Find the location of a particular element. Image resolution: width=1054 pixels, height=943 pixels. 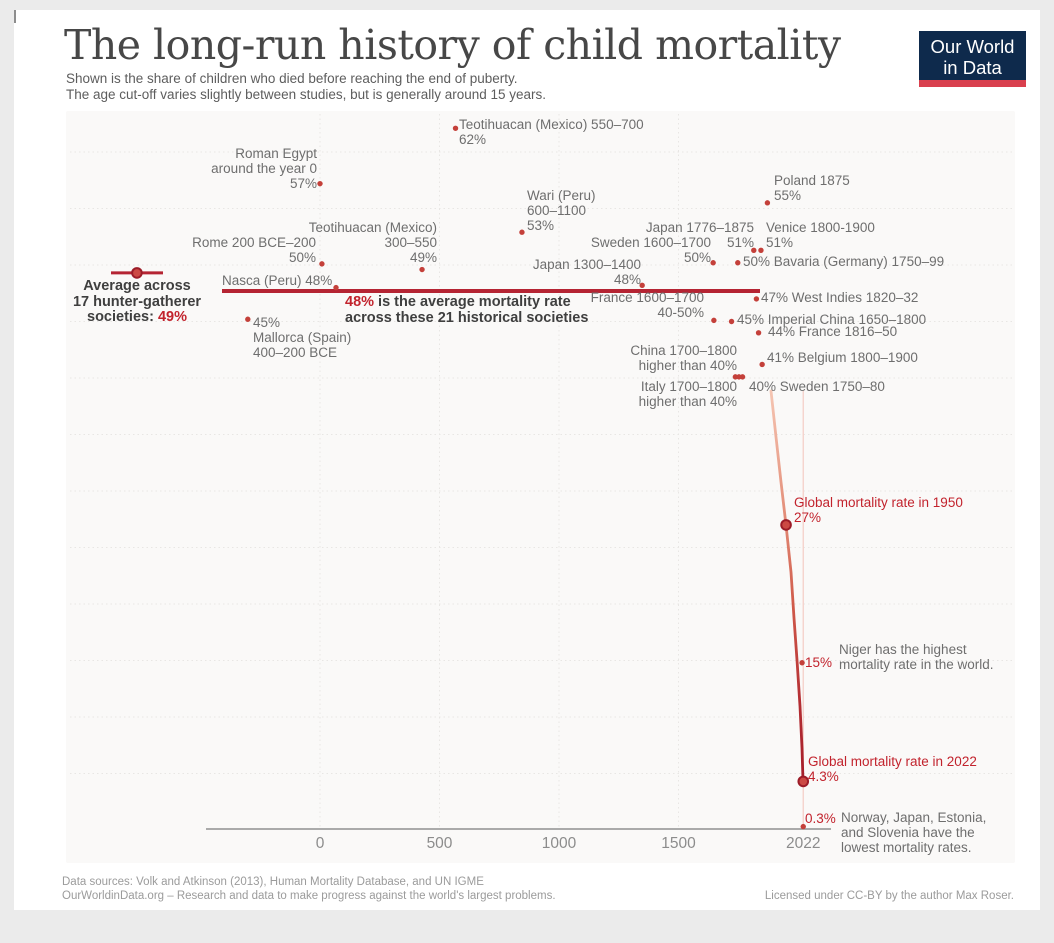

annotation-roman-egypt-line: around the year 0 is located at coordinates (264, 168).